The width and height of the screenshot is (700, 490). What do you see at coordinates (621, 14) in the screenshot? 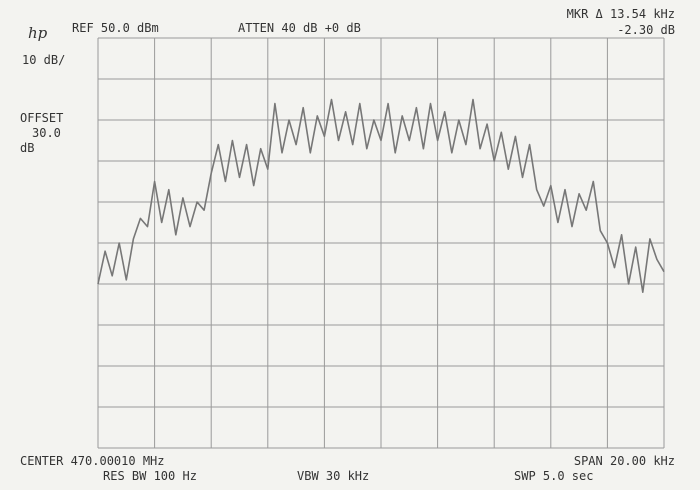
I see `marker-label: MKR Δ 13.54 kHz` at bounding box center [621, 14].